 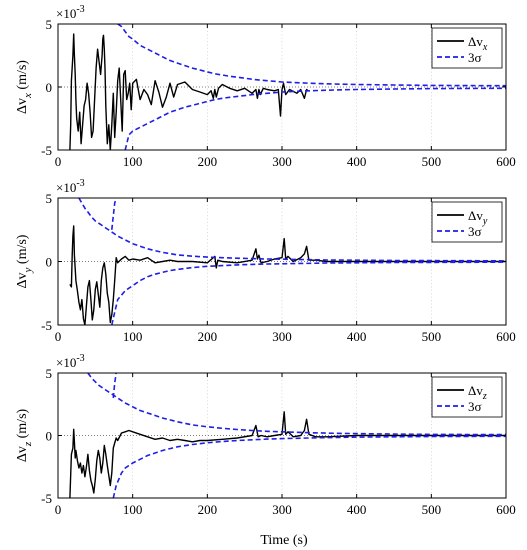 I want to click on legend-label-1: Δvz, so click(x=477, y=392).